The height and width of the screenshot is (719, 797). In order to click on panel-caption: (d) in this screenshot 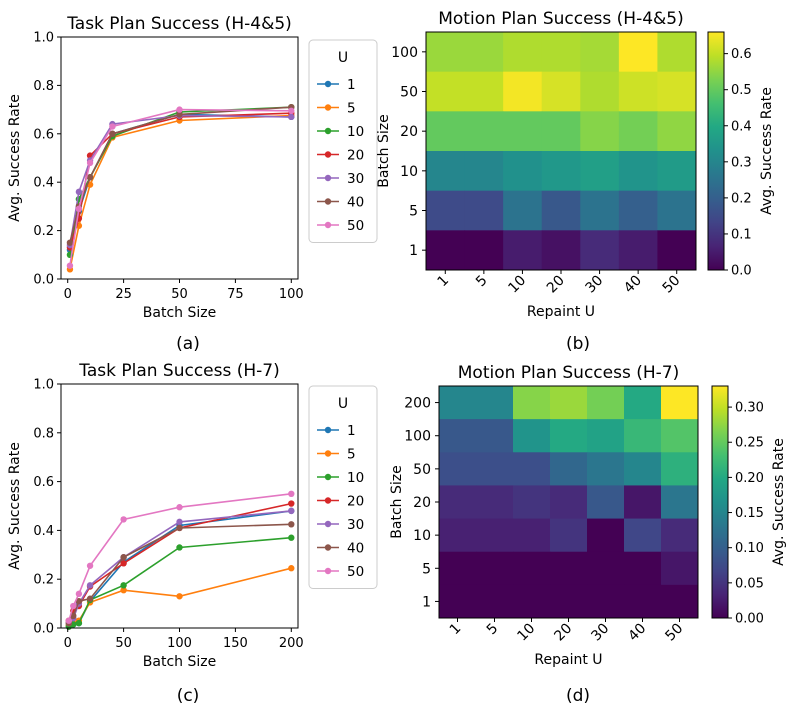, I will do `click(578, 696)`.